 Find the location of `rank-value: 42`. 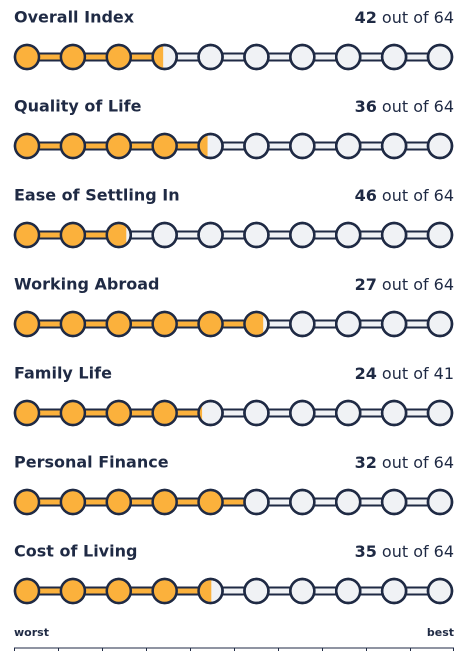

rank-value: 42 is located at coordinates (366, 17).